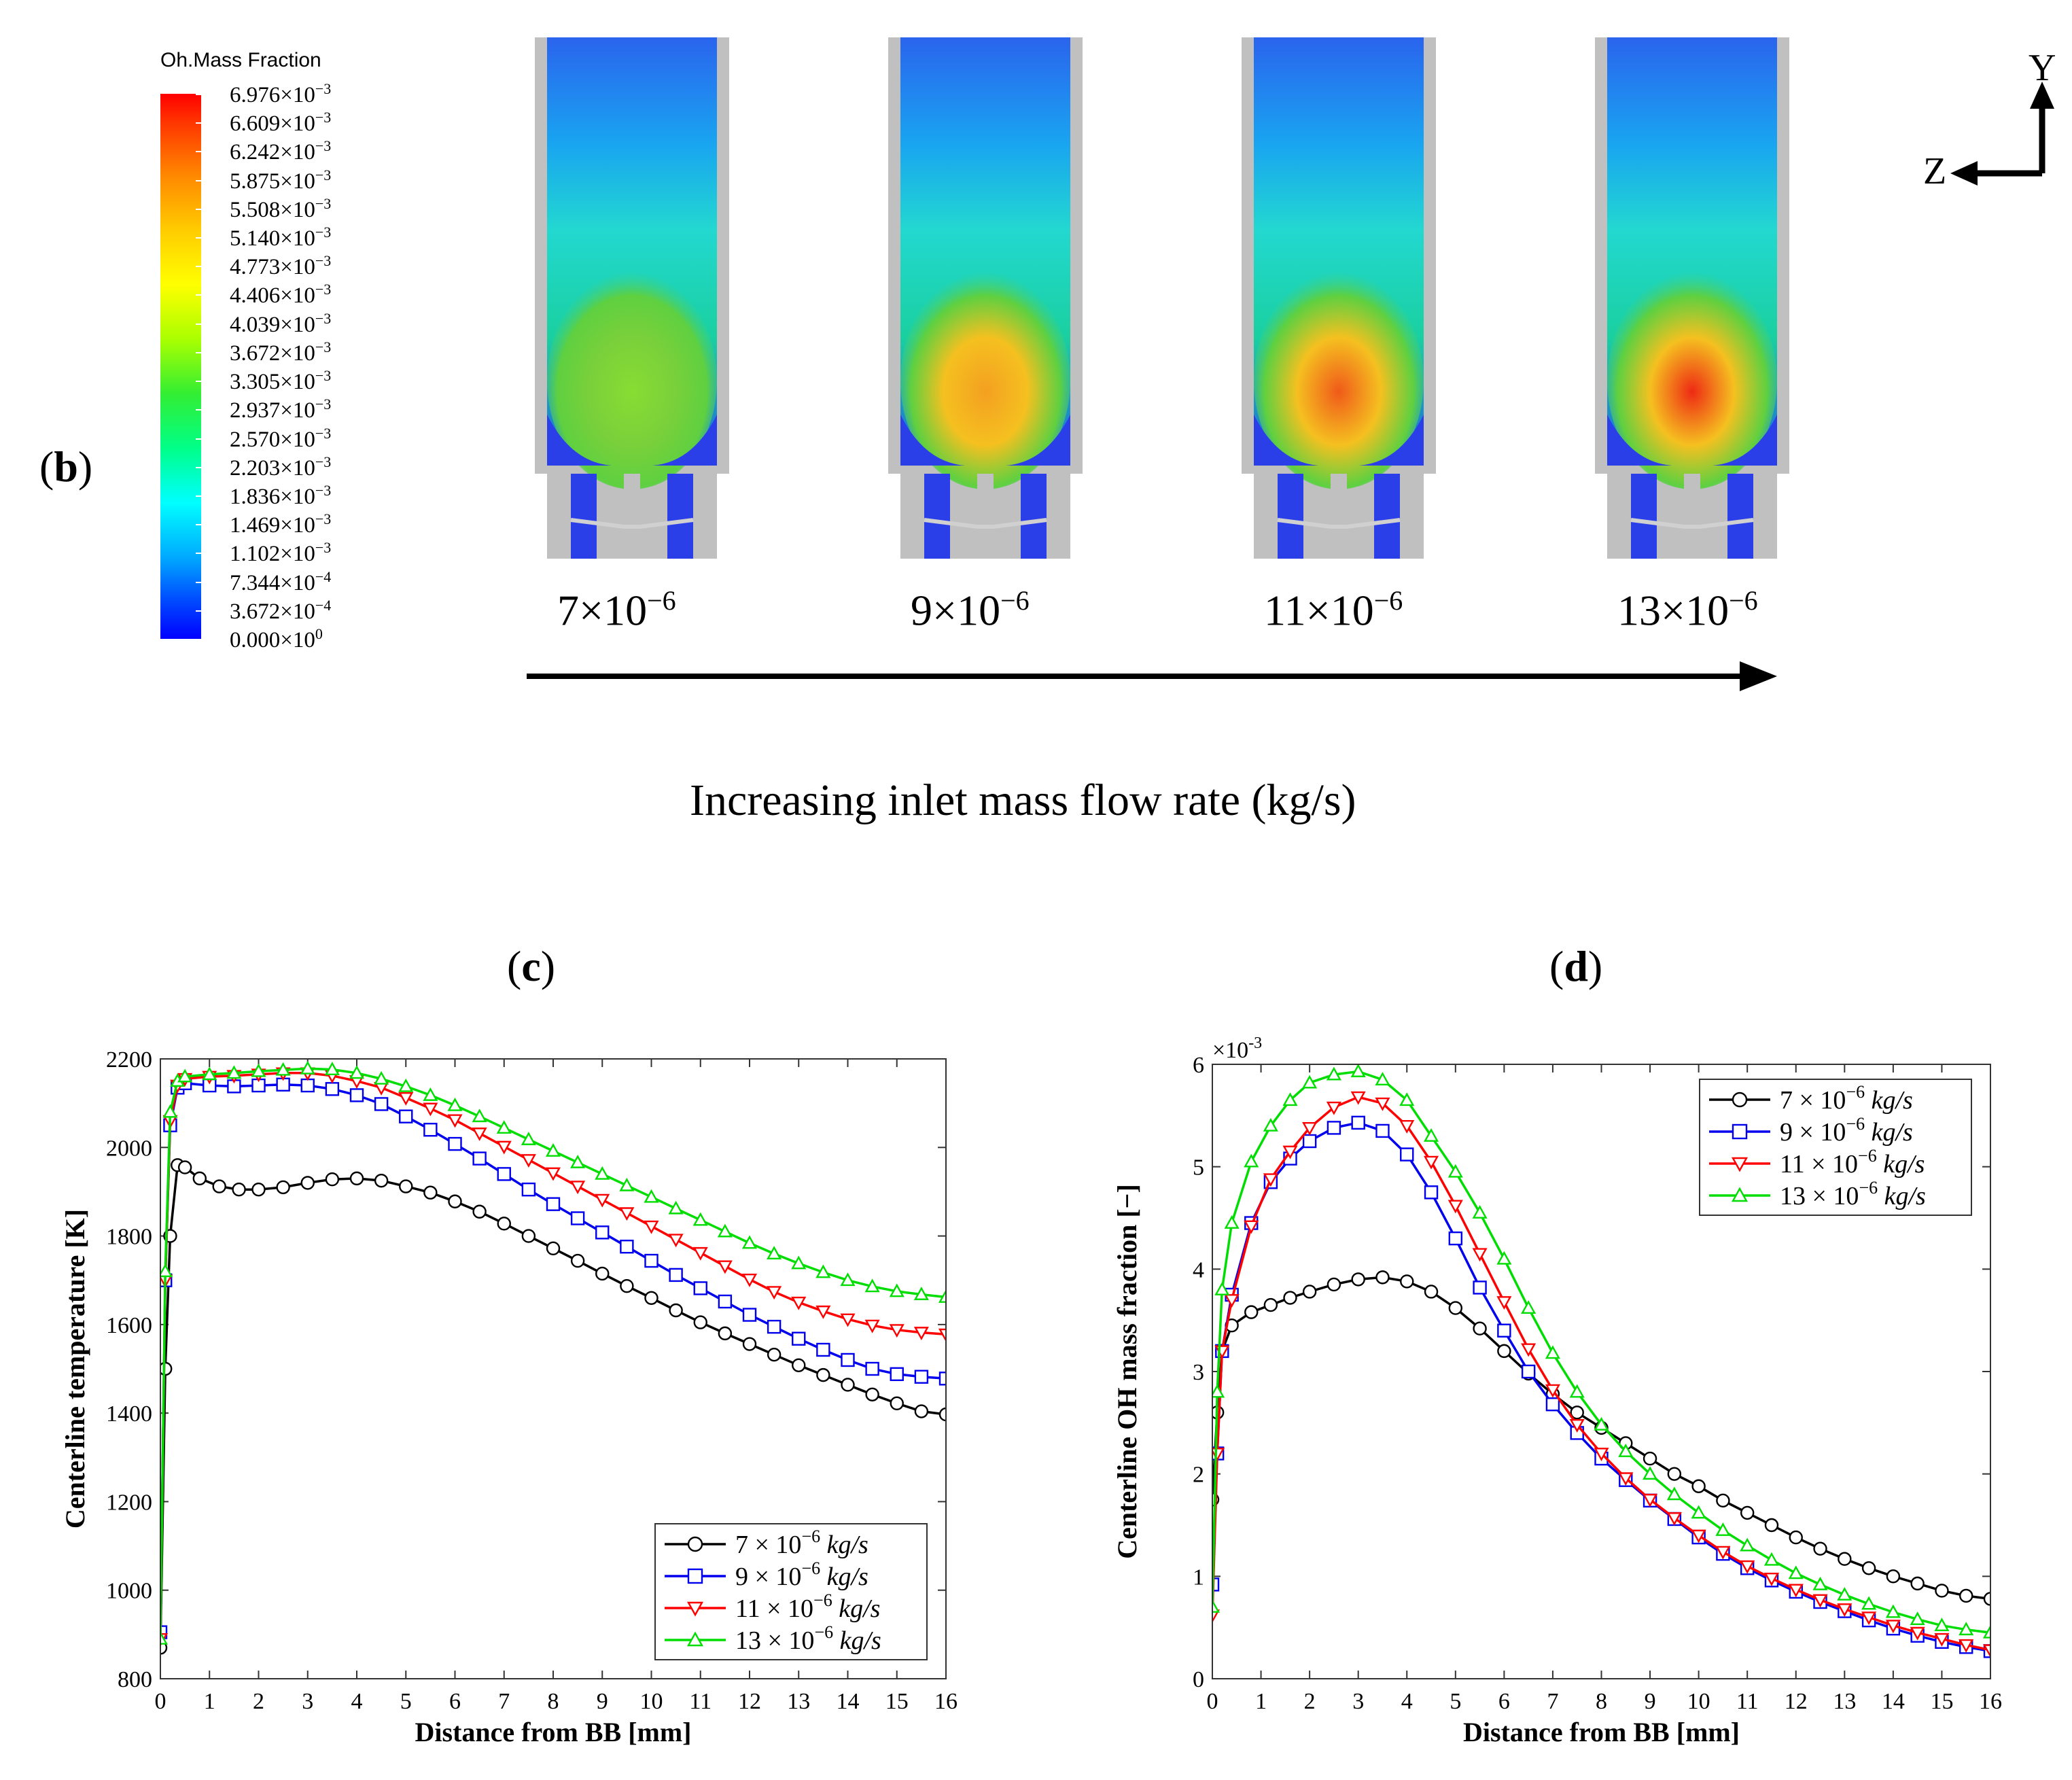 This screenshot has width=2072, height=1780. Describe the element at coordinates (281, 352) in the screenshot. I see `colorbar-label: 3.672×10⁻³` at that location.